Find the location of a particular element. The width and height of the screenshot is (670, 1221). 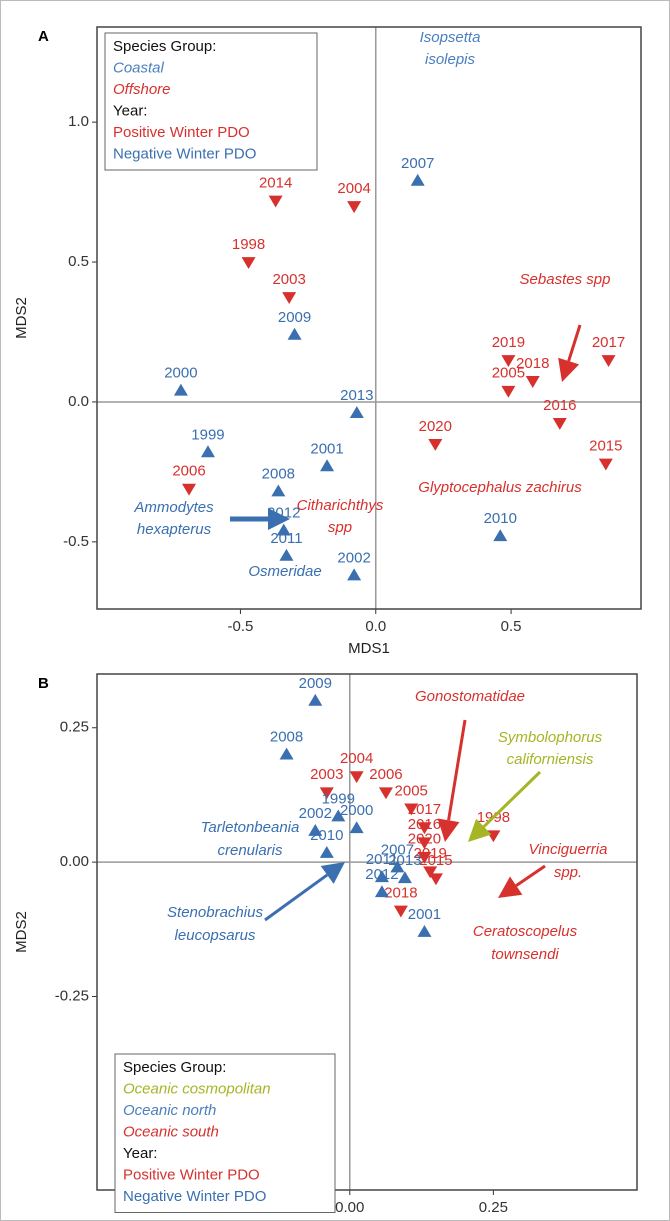

annotation: Citharichthys is located at coordinates (340, 505).